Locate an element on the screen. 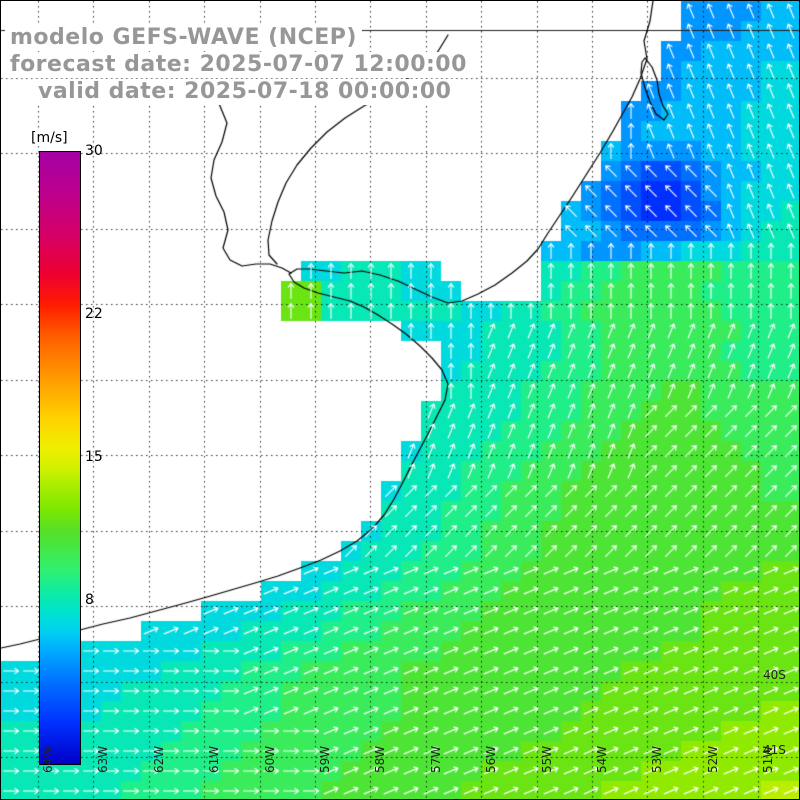 The image size is (800, 800). colorbar-tick-label: 30 is located at coordinates (94, 151).